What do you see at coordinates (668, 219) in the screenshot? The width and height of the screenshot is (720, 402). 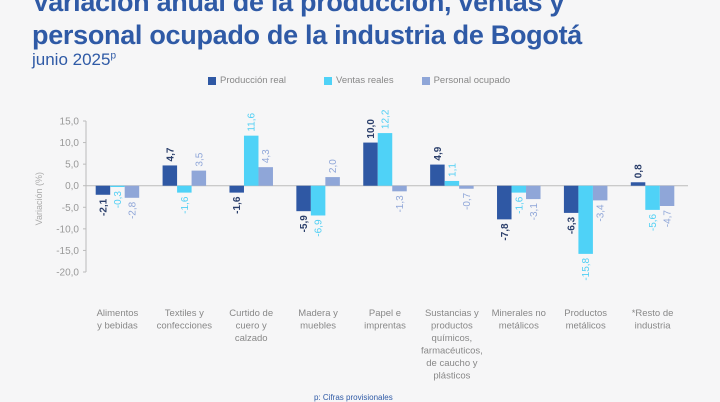 I see `data-label: -4,7` at bounding box center [668, 219].